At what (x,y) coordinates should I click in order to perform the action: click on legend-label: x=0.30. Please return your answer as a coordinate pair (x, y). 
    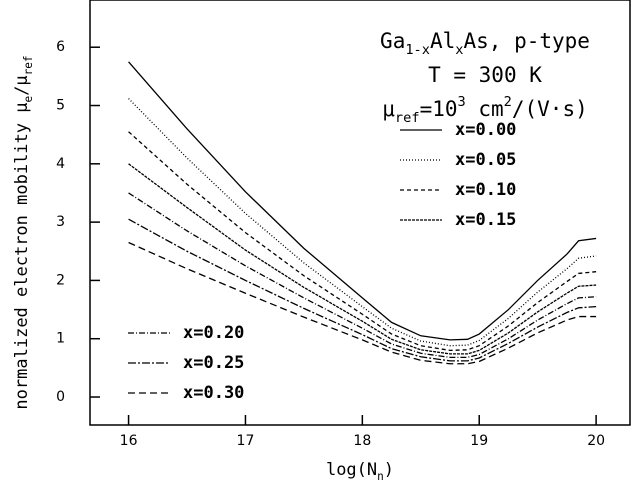
    Looking at the image, I should click on (213, 393).